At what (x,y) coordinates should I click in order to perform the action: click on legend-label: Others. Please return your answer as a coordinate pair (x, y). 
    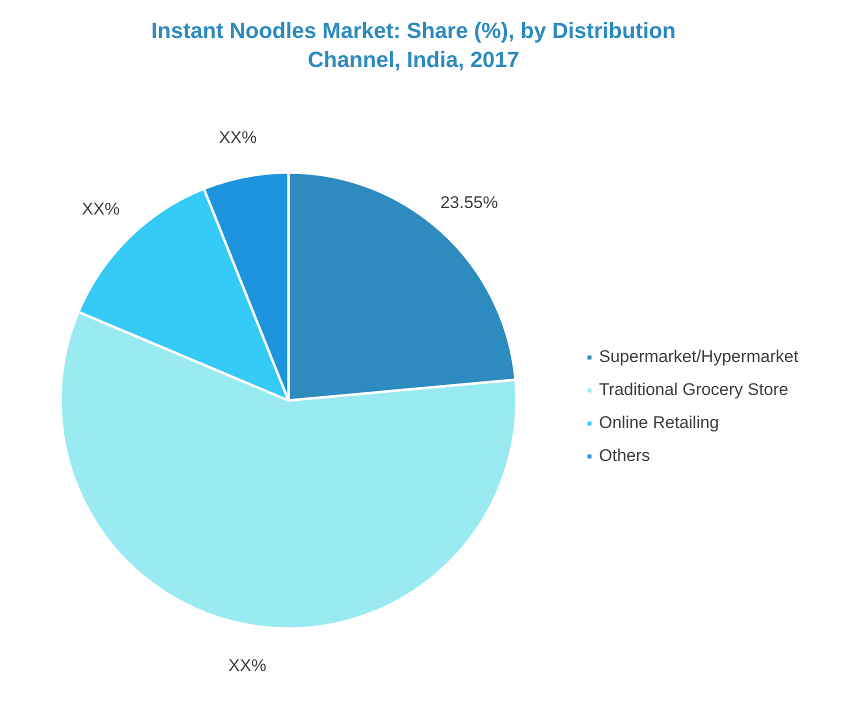
    Looking at the image, I should click on (624, 456).